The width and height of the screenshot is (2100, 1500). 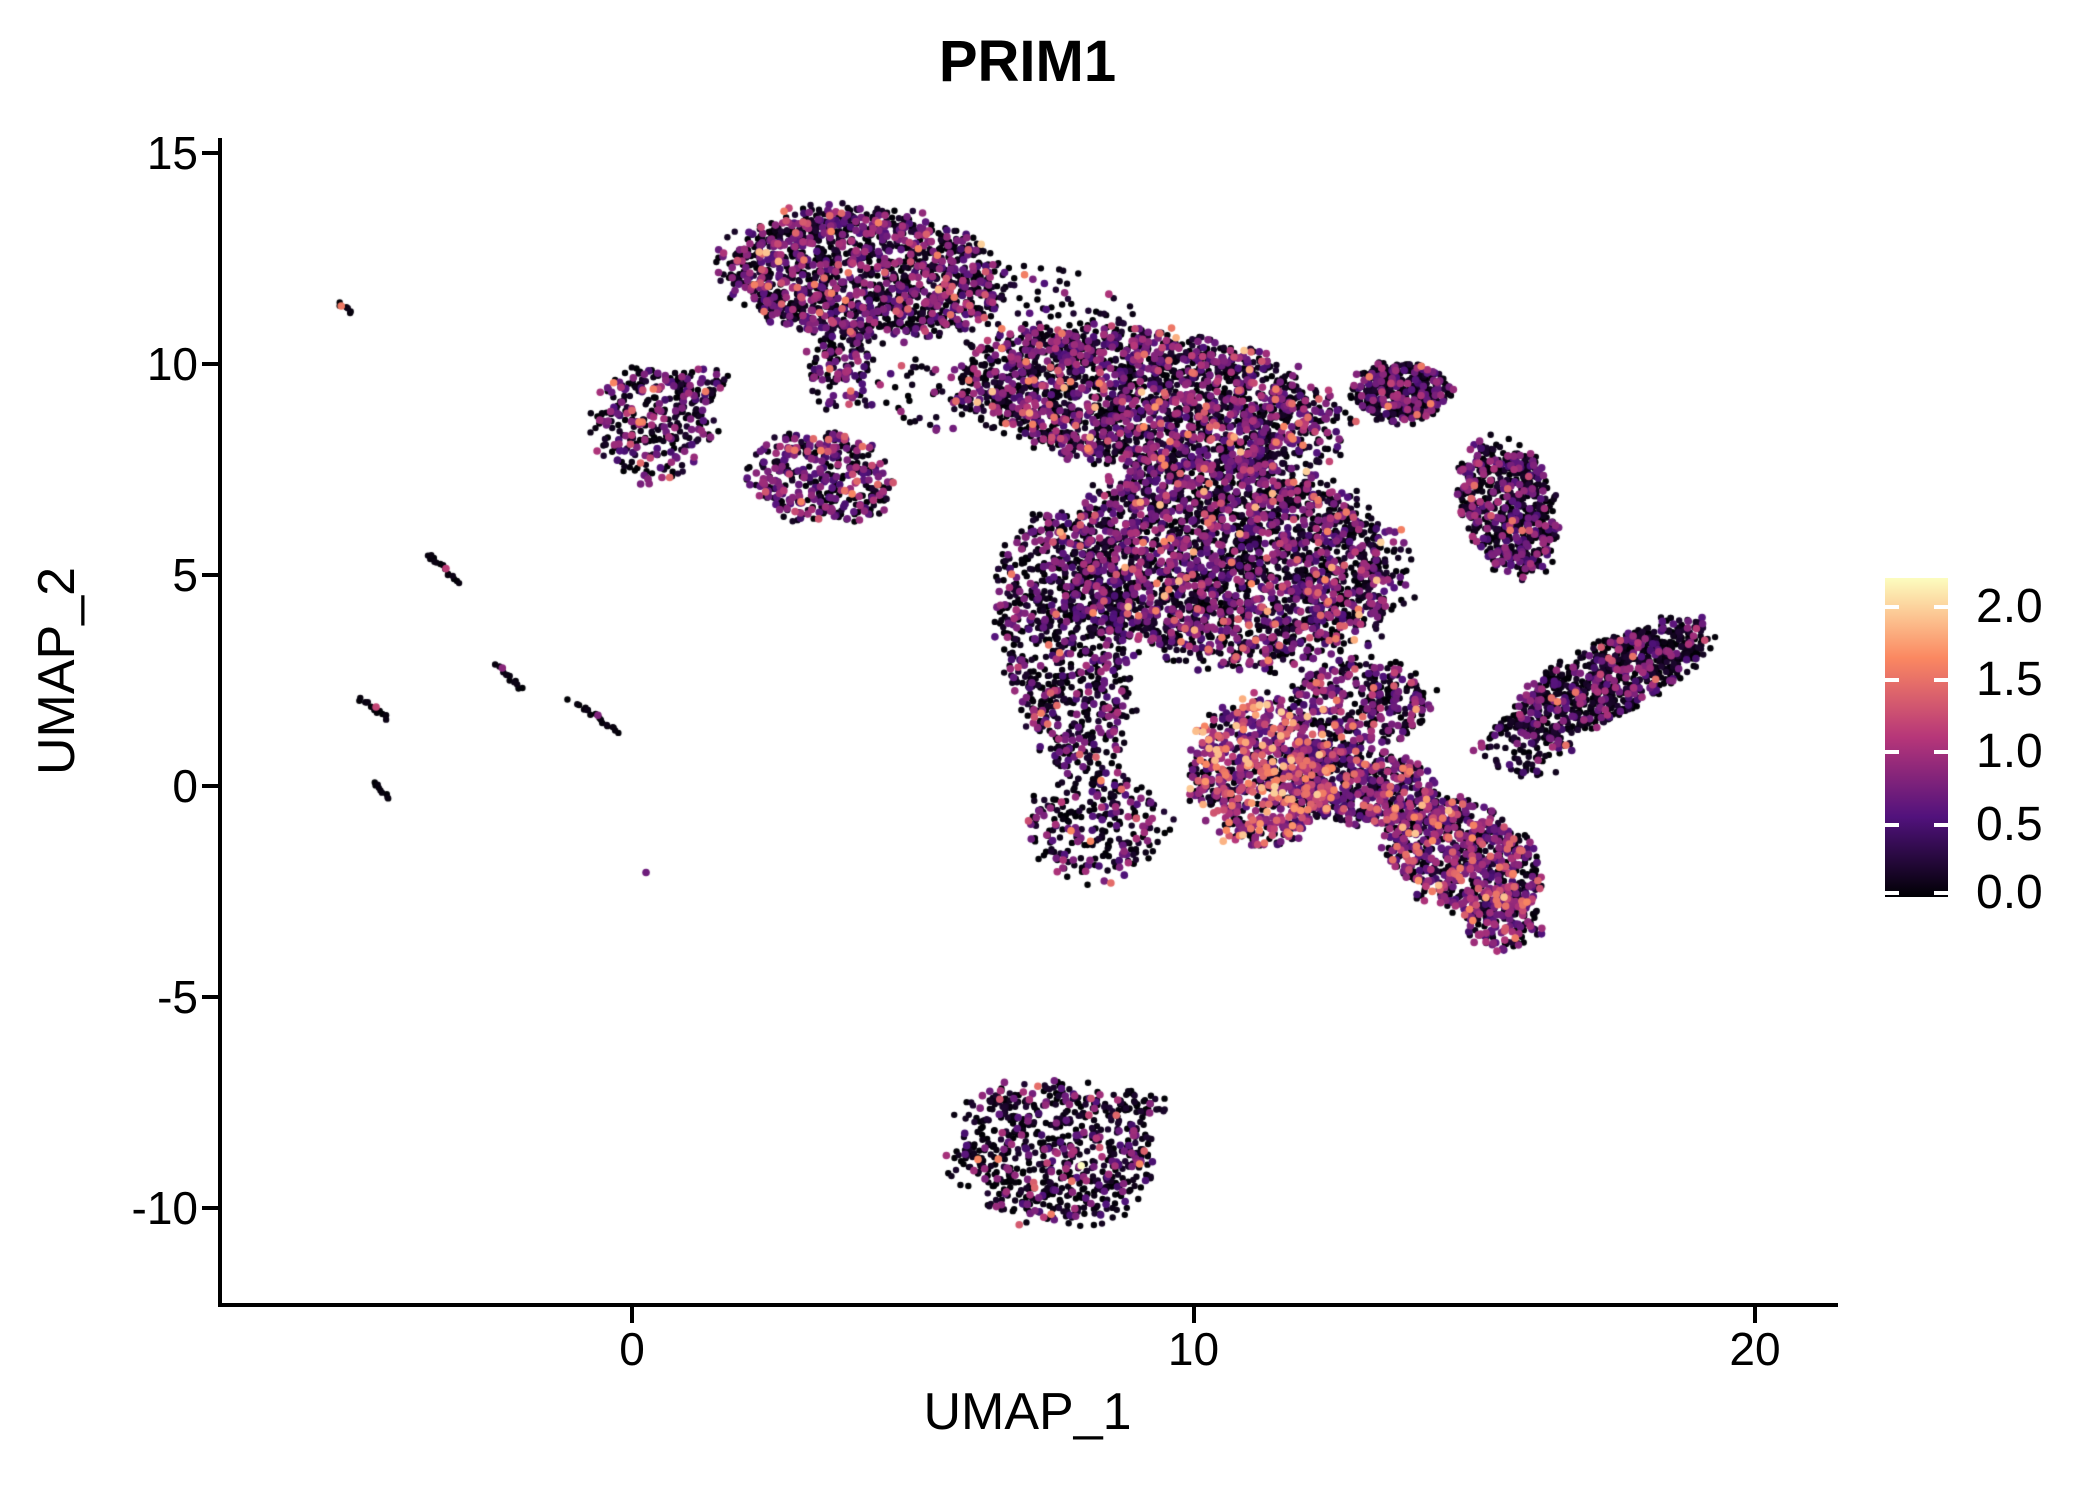 I want to click on x-tick-label: 10, so click(x=1193, y=1349).